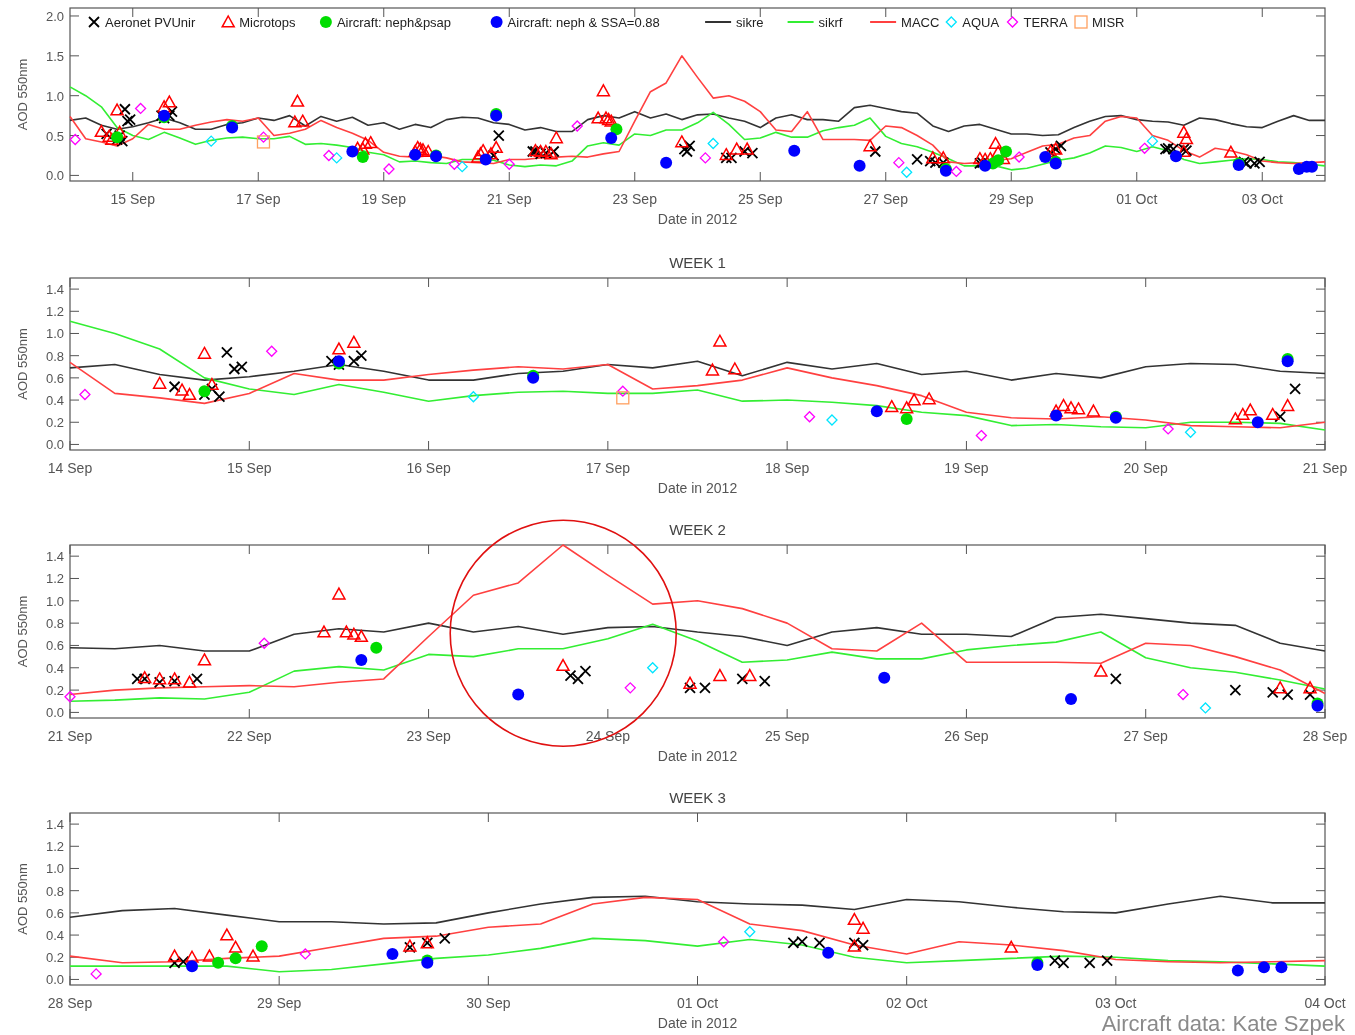 Image resolution: width=1355 pixels, height=1035 pixels. Describe the element at coordinates (920, 22) in the screenshot. I see `legend-label: MACC` at that location.